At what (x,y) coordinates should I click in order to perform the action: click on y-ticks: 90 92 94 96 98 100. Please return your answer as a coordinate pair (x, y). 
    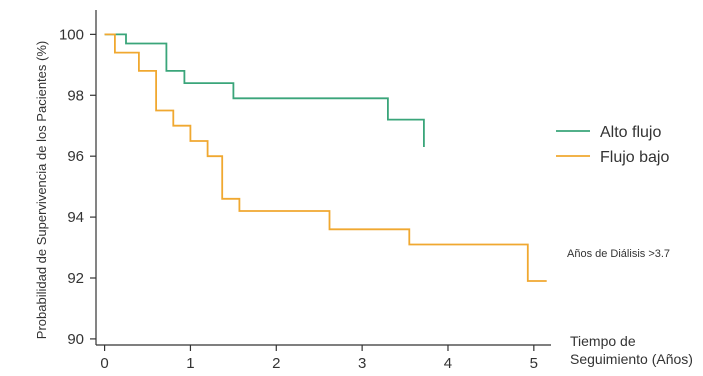
    Looking at the image, I should click on (77, 187).